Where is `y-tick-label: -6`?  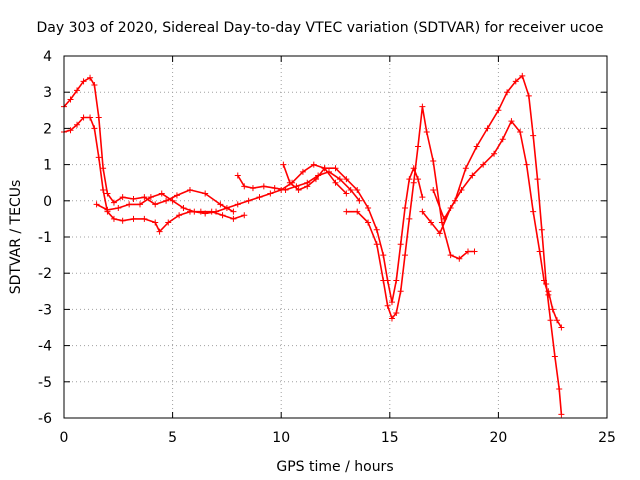 y-tick-label: -6 is located at coordinates (45, 419).